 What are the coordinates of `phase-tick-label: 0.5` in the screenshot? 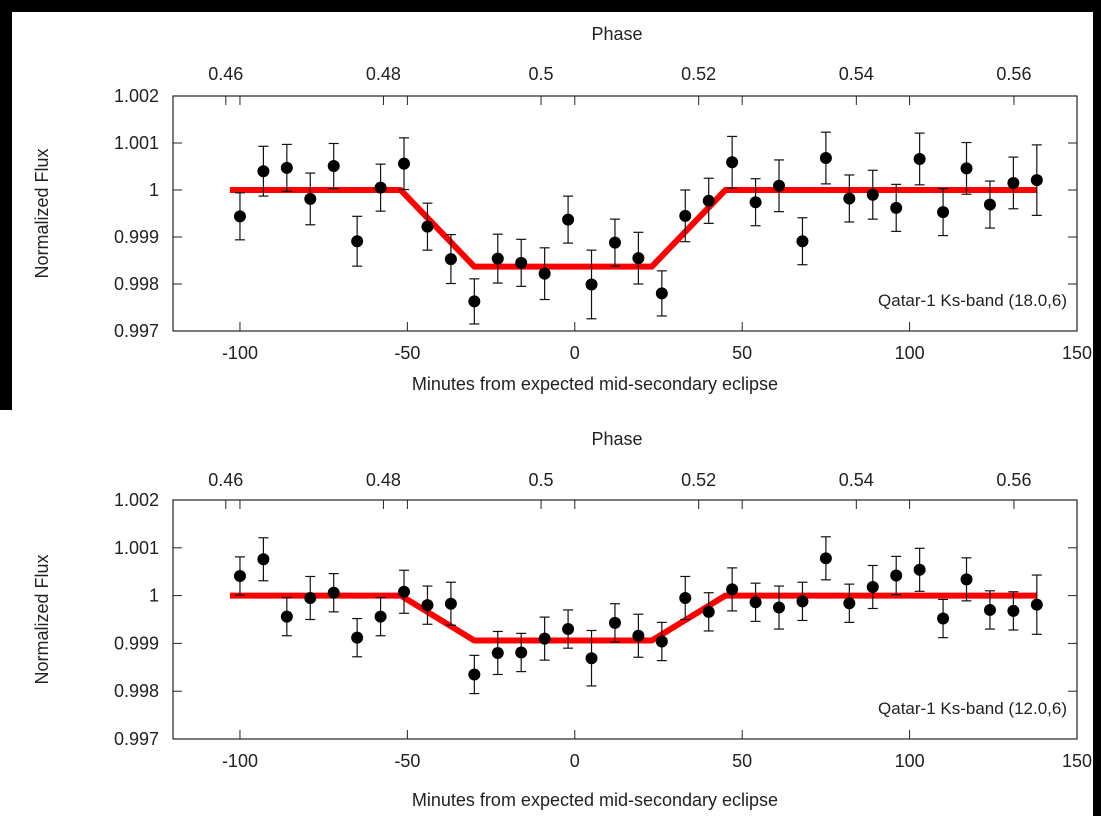 It's located at (541, 74).